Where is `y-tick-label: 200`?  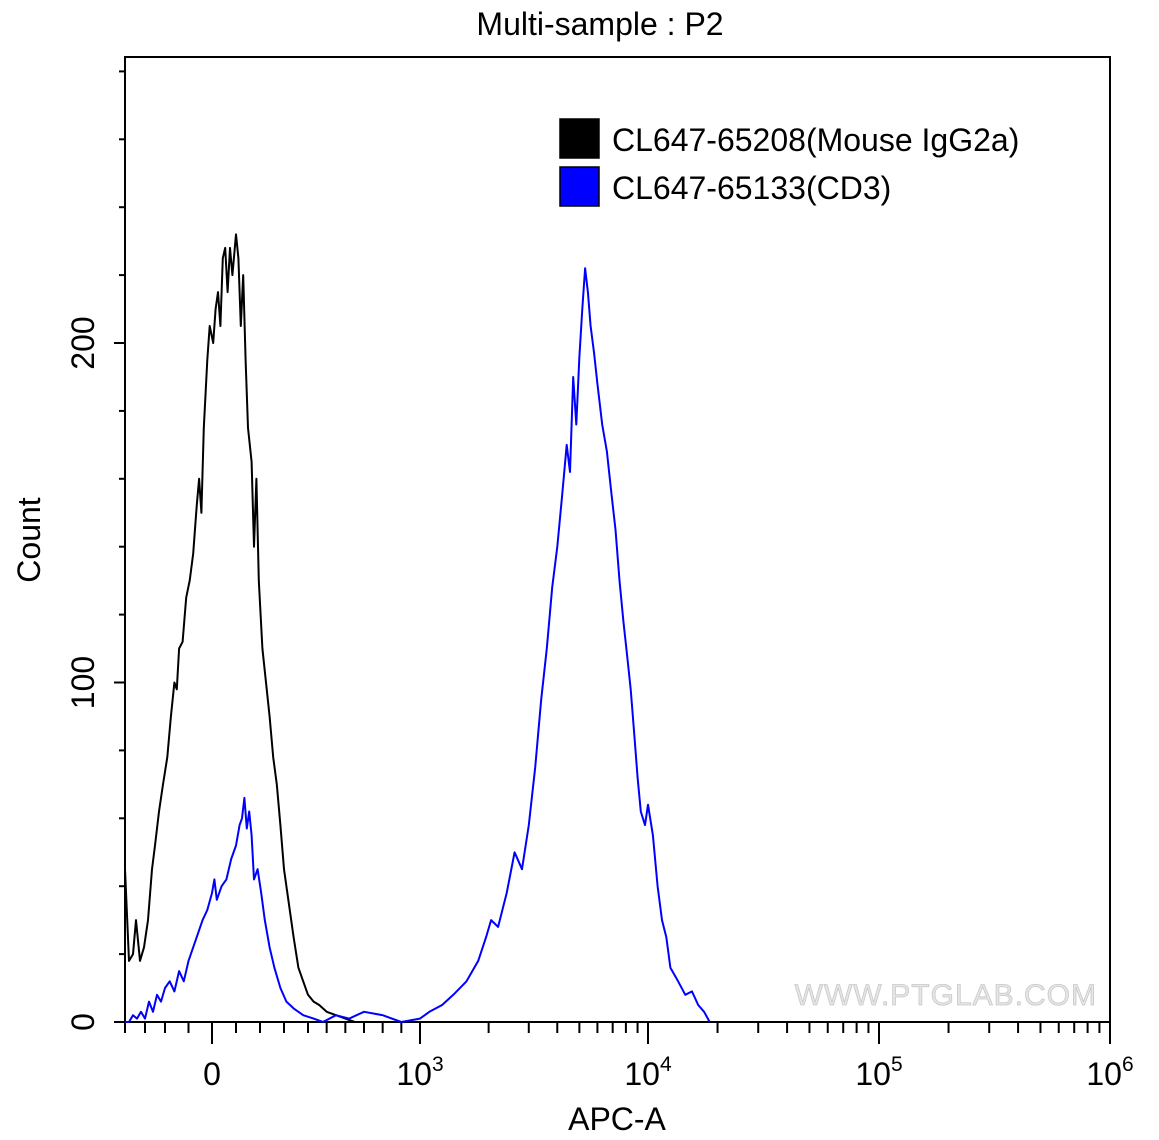 y-tick-label: 200 is located at coordinates (83, 342).